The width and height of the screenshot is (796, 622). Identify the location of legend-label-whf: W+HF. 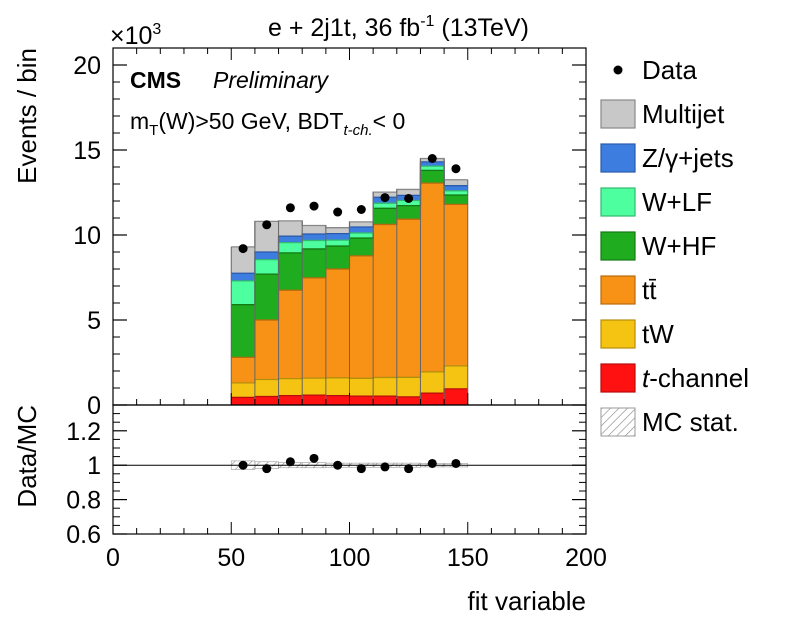
(679, 246).